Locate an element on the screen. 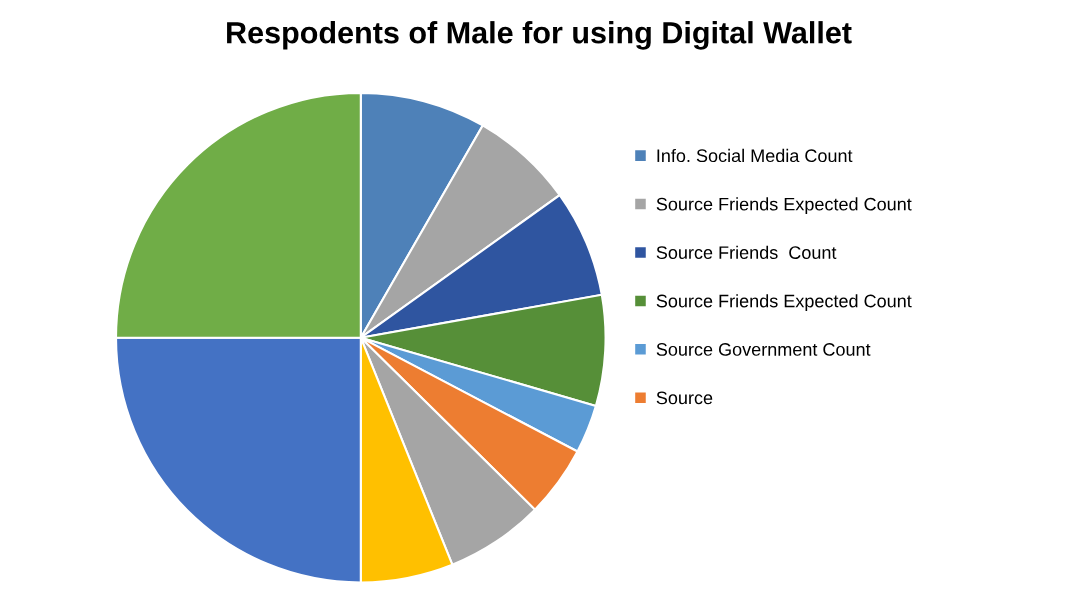 Image resolution: width=1077 pixels, height=603 pixels. chart-title: Respodents of Male for using Digital Wallet is located at coordinates (539, 35).